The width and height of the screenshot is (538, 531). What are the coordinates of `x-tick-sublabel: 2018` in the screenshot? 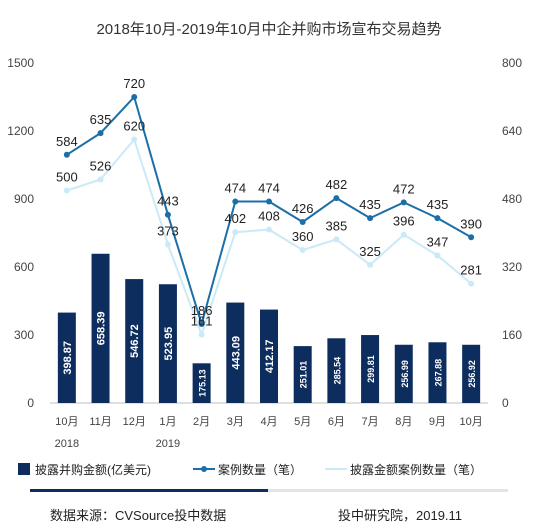 It's located at (67, 444).